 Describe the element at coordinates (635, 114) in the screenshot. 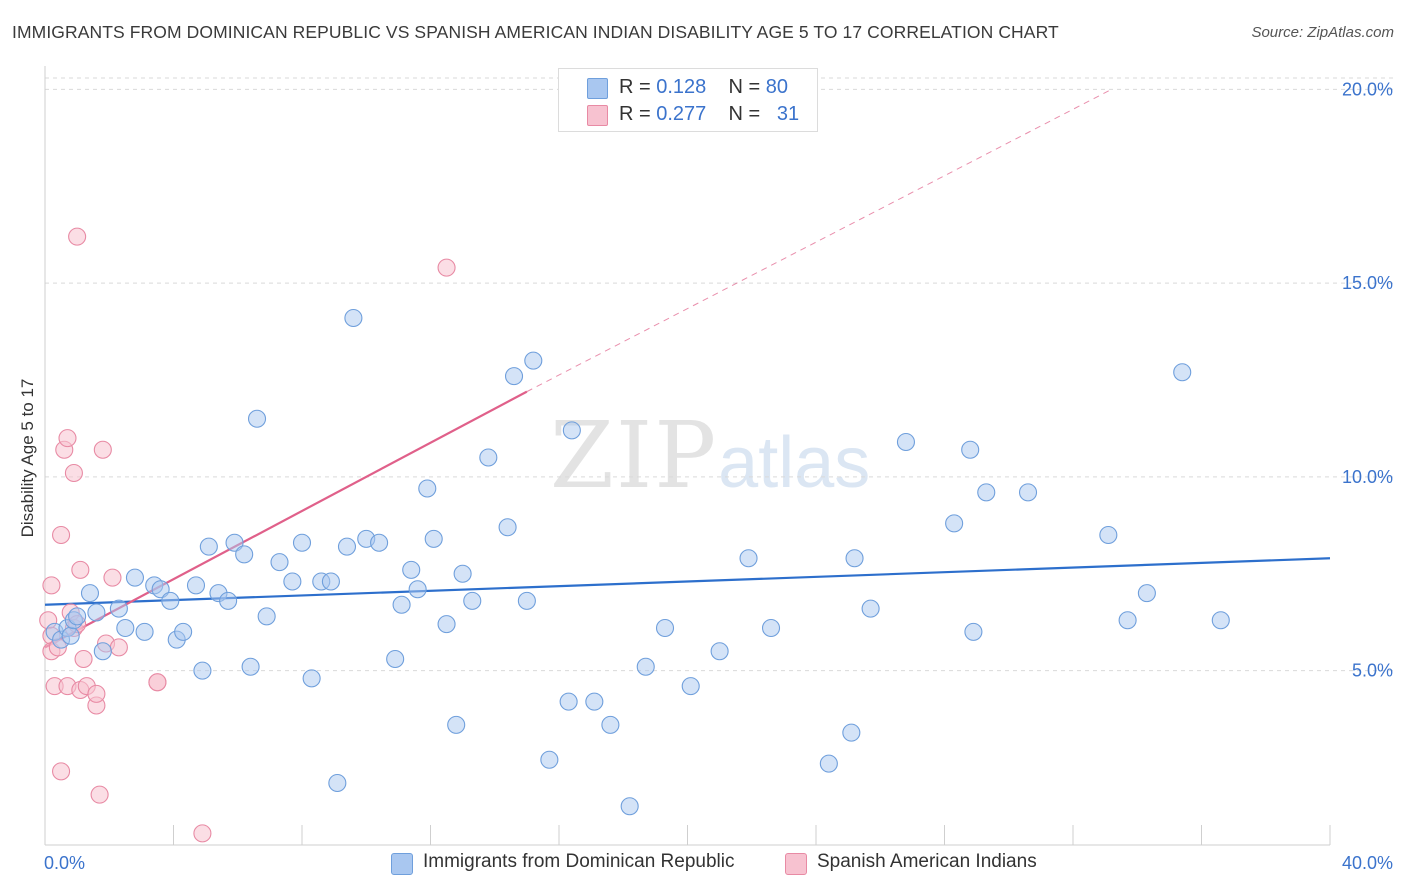

I see `legend-r-label: R =` at that location.